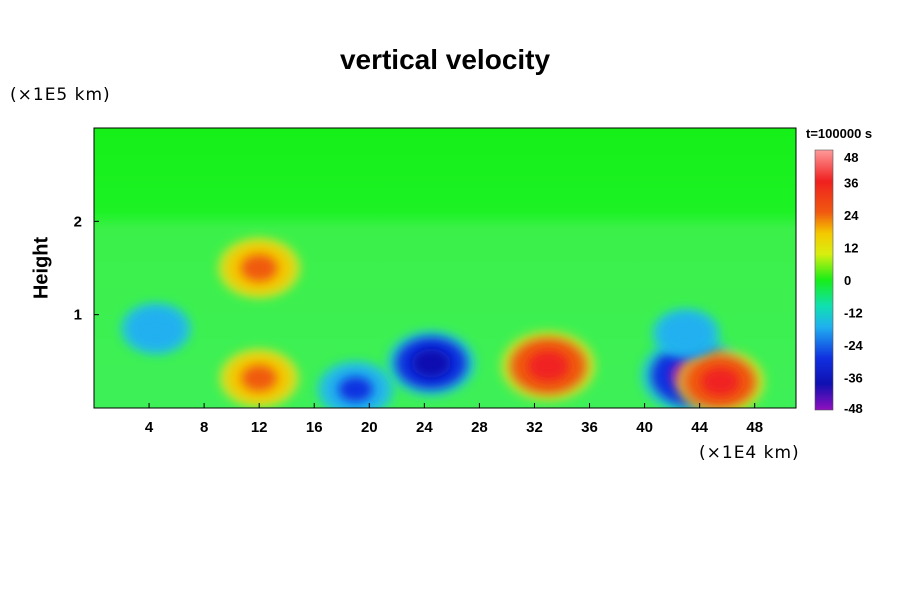 Image resolution: width=900 pixels, height=600 pixels. What do you see at coordinates (851, 215) in the screenshot?
I see `colorbar-tick-label: 24` at bounding box center [851, 215].